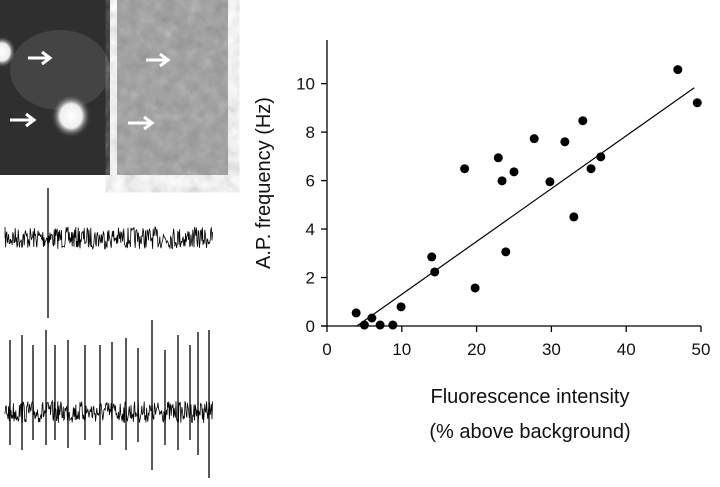 This screenshot has height=487, width=720. Describe the element at coordinates (55, 87) in the screenshot. I see `fluorescence-image` at that location.